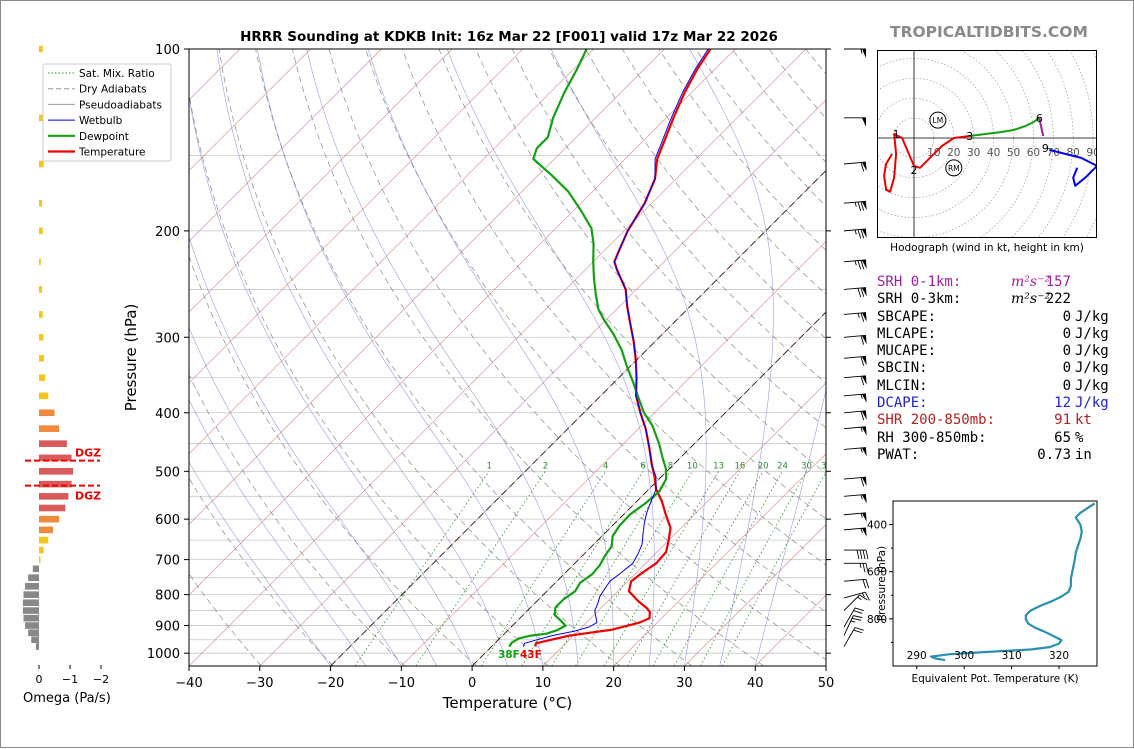 The width and height of the screenshot is (1134, 749). I want to click on y-tick-label: 100, so click(167, 50).